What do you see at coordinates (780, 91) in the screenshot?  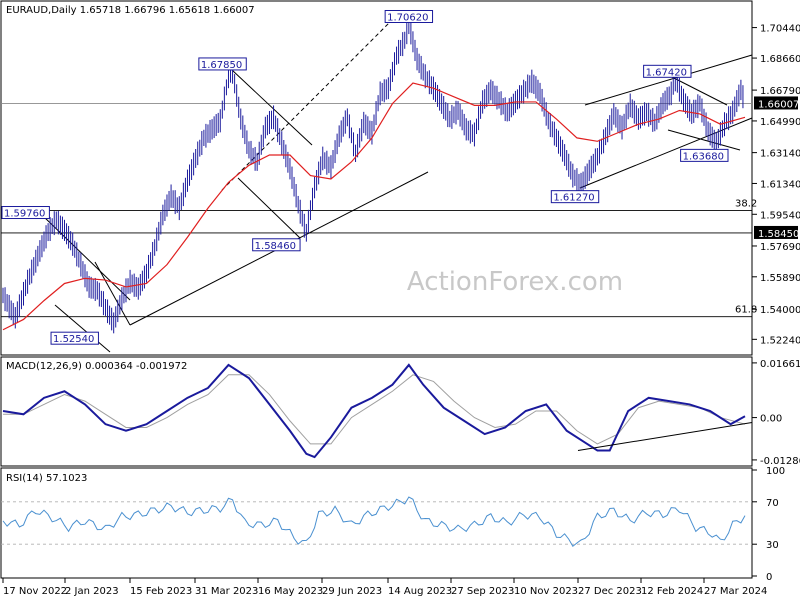 I see `y-tick-label: 1.66790` at bounding box center [780, 91].